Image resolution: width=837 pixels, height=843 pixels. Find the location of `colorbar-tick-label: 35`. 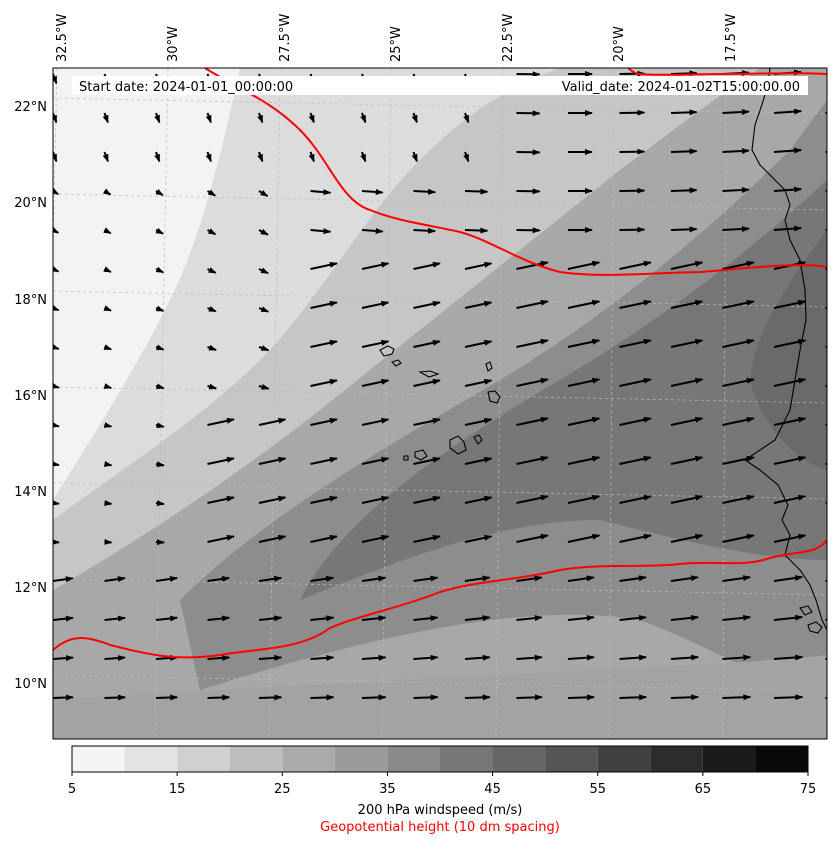

colorbar-tick-label: 35 is located at coordinates (387, 789).